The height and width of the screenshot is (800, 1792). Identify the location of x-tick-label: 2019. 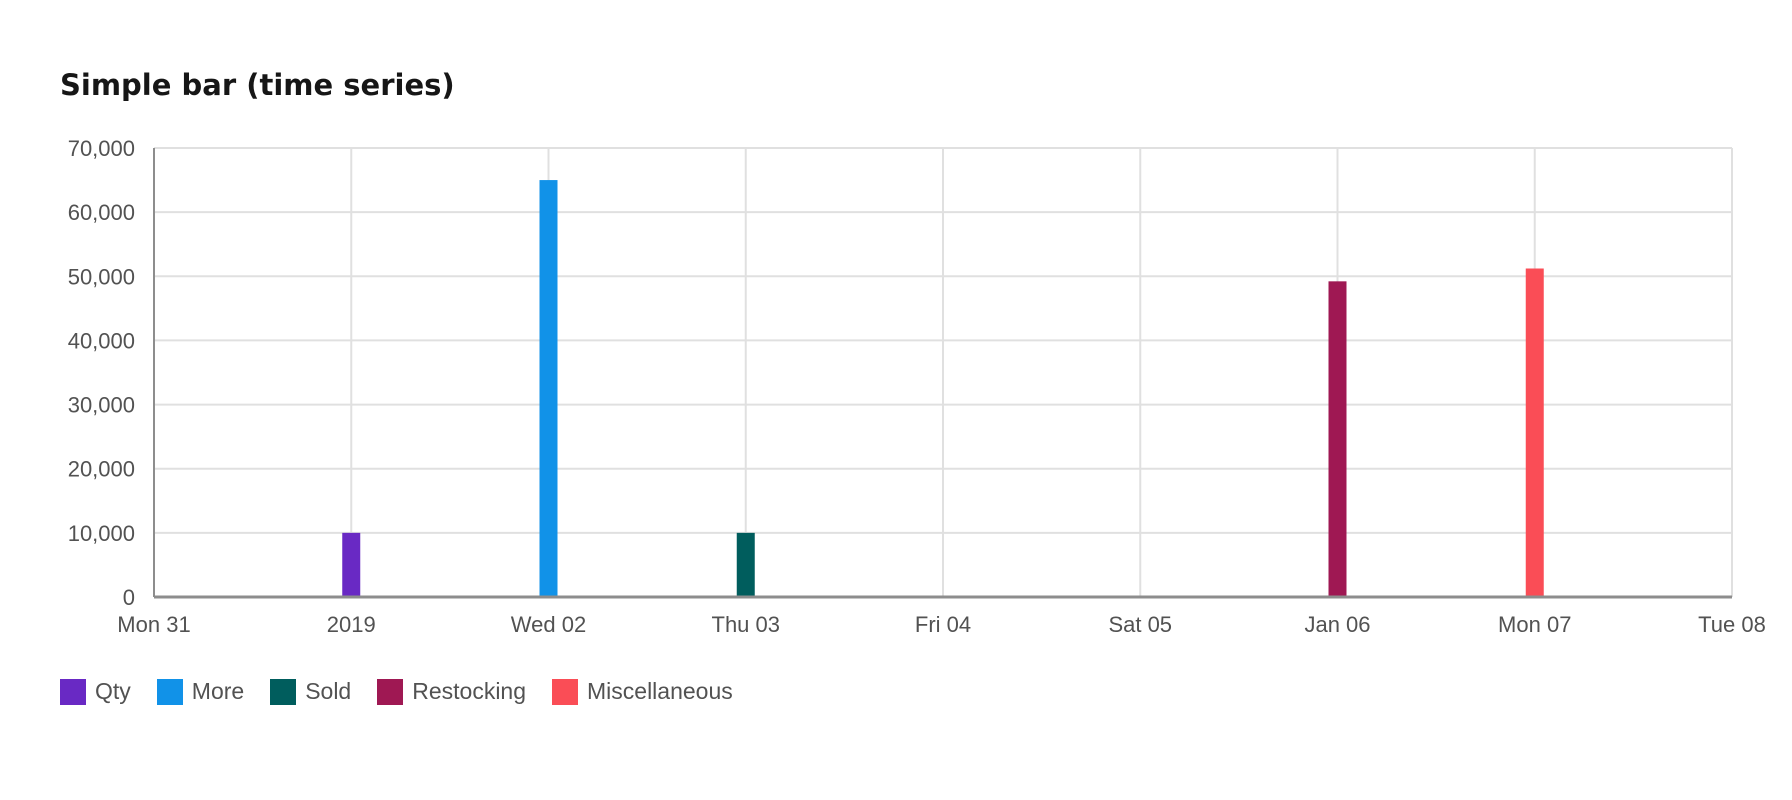
(351, 624).